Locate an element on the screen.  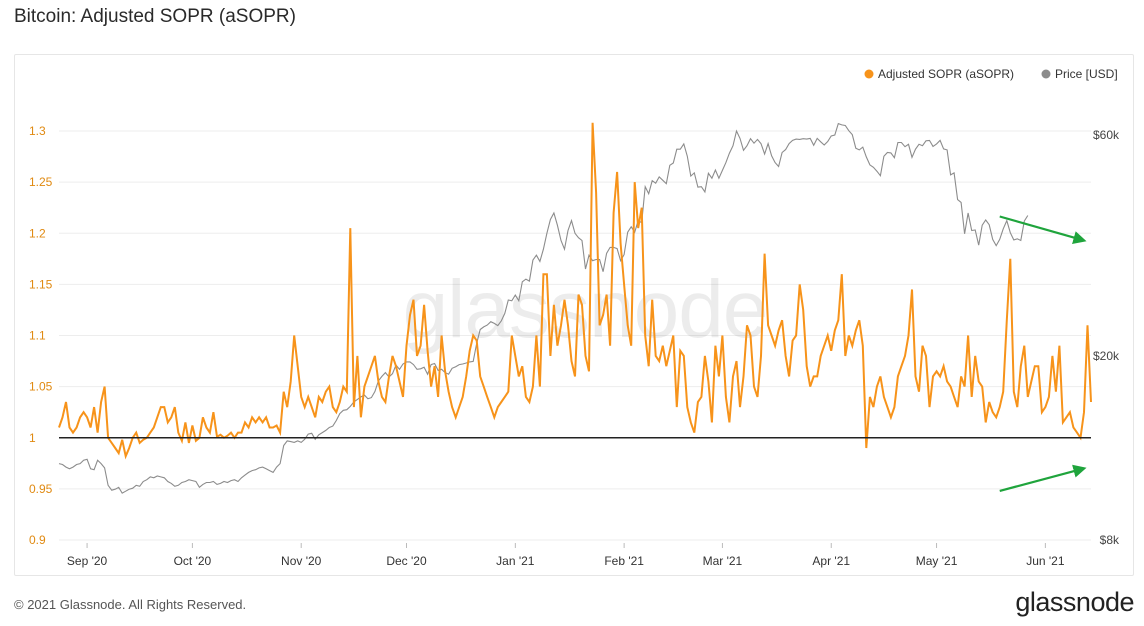
y-left-tick-label-1: 0.95 is located at coordinates (41, 489).